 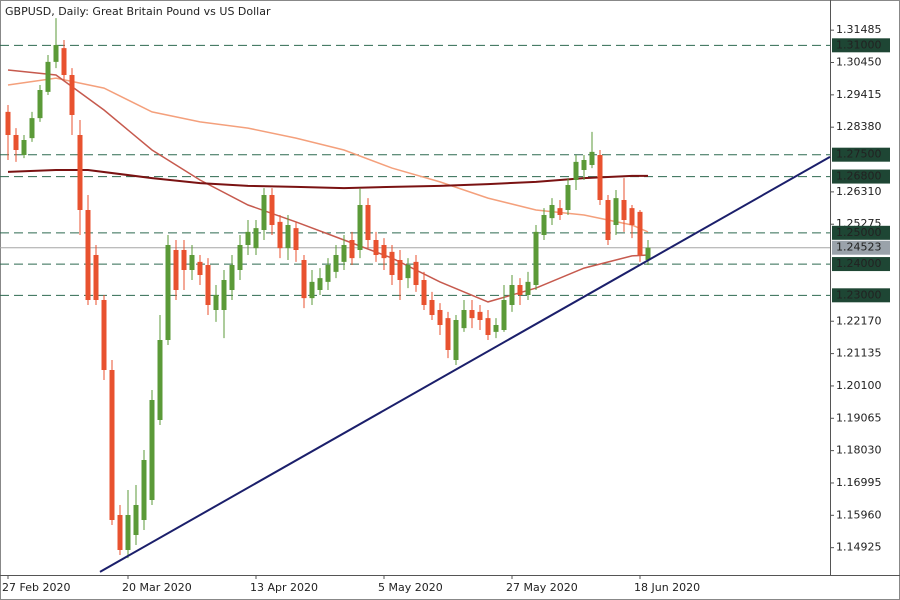 I want to click on x-tick-label: 13 Apr 2020, so click(x=284, y=587).